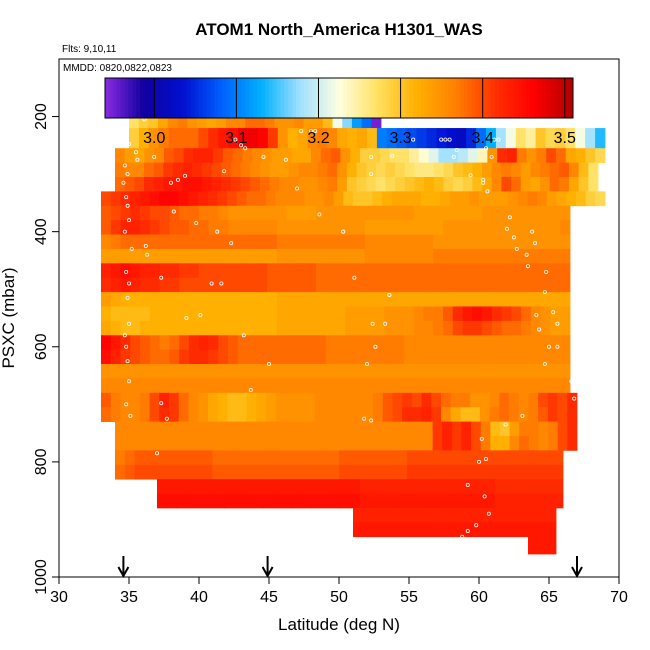  I want to click on y-tick-label: 800, so click(41, 461).